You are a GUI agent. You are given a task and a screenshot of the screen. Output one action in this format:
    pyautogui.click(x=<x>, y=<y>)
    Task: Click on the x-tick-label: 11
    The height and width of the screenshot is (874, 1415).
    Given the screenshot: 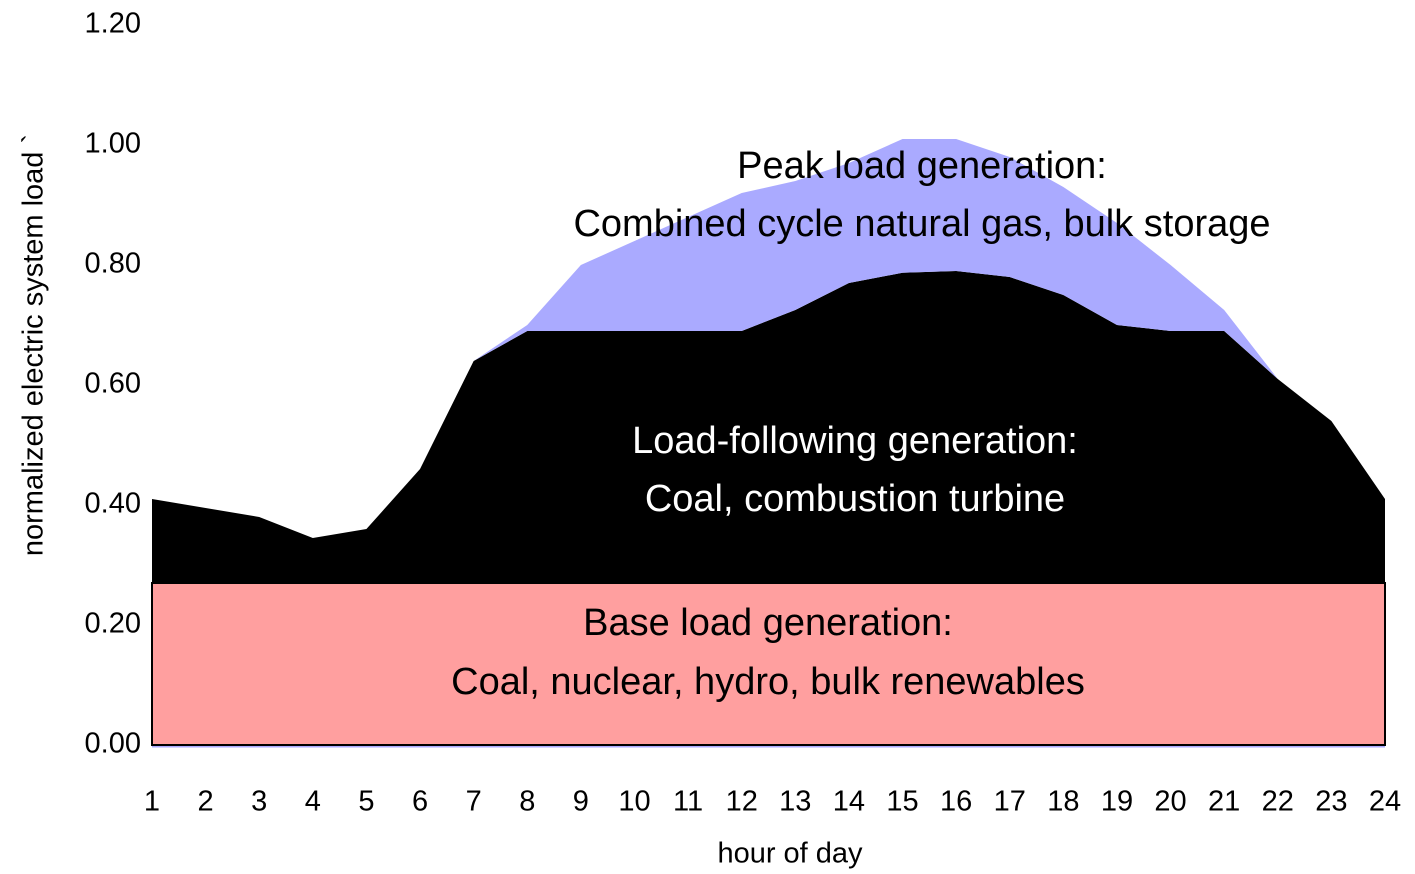 What is the action you would take?
    pyautogui.click(x=688, y=802)
    